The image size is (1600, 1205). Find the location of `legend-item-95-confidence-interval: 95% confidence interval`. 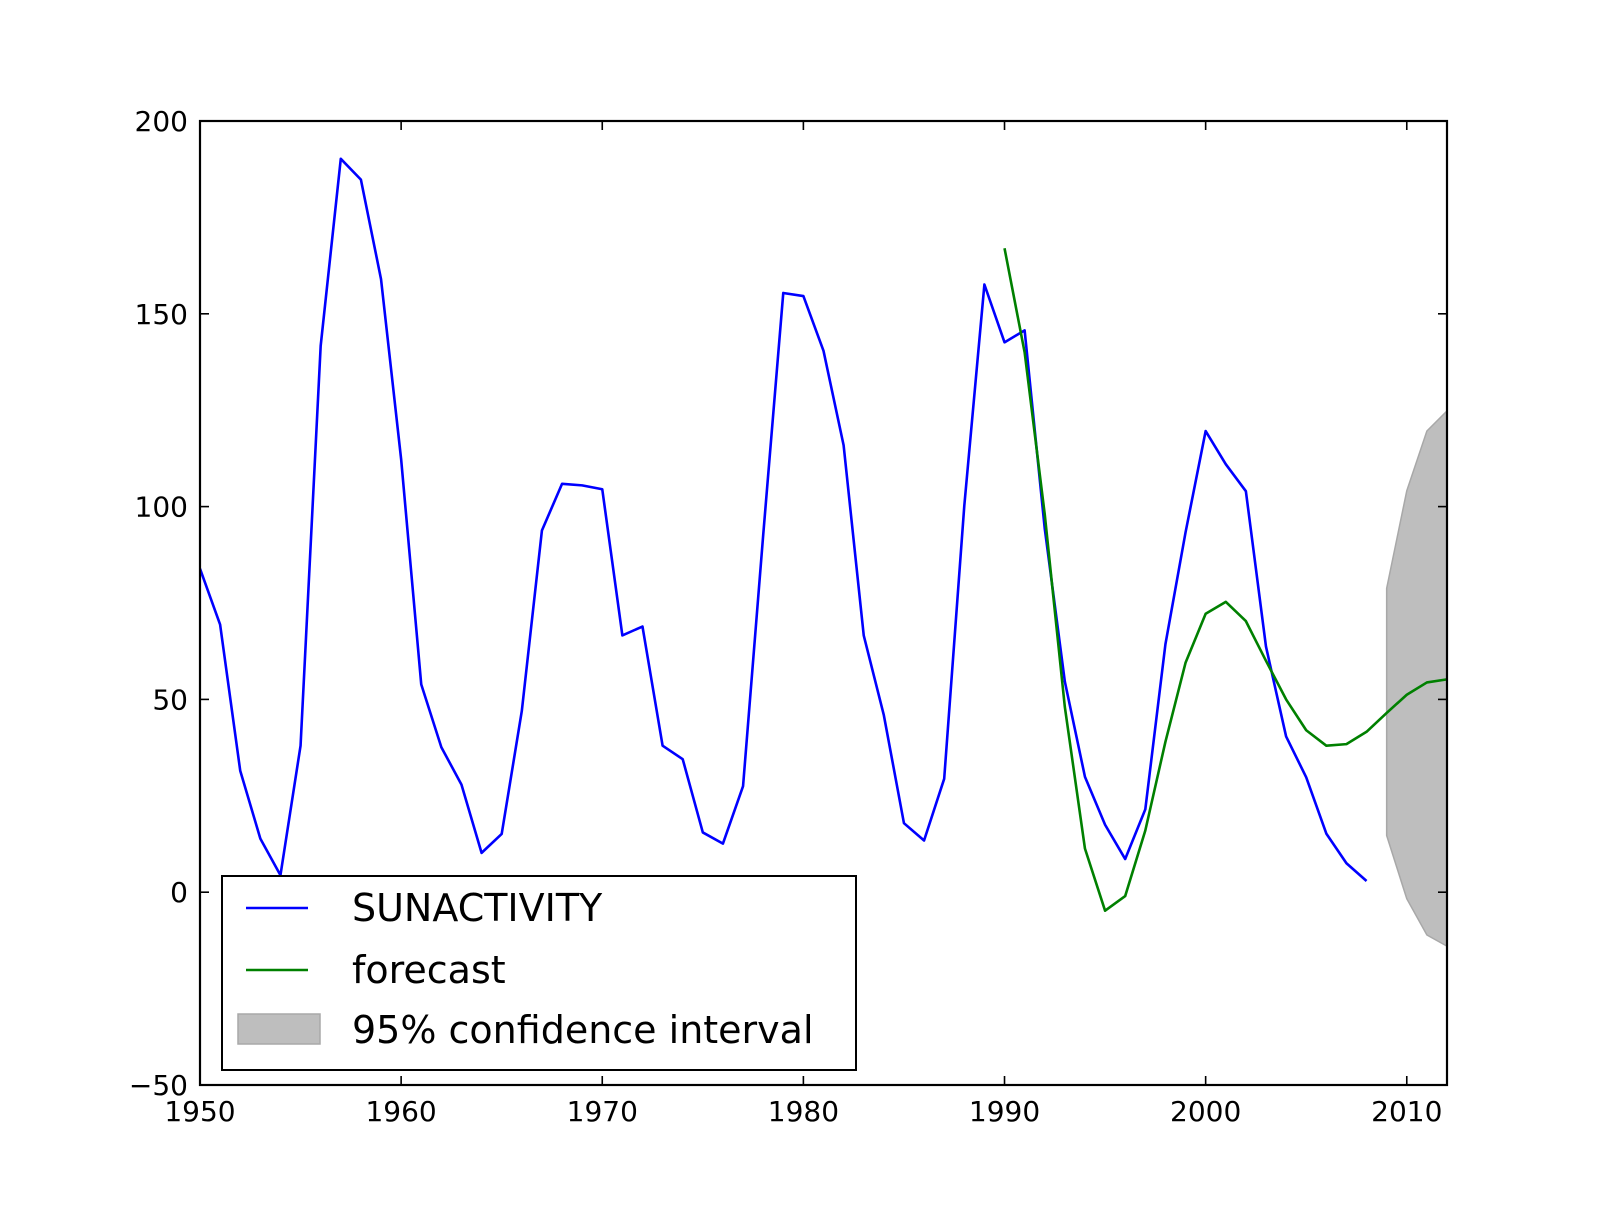

legend-item-95-confidence-interval: 95% confidence interval is located at coordinates (525, 1030).